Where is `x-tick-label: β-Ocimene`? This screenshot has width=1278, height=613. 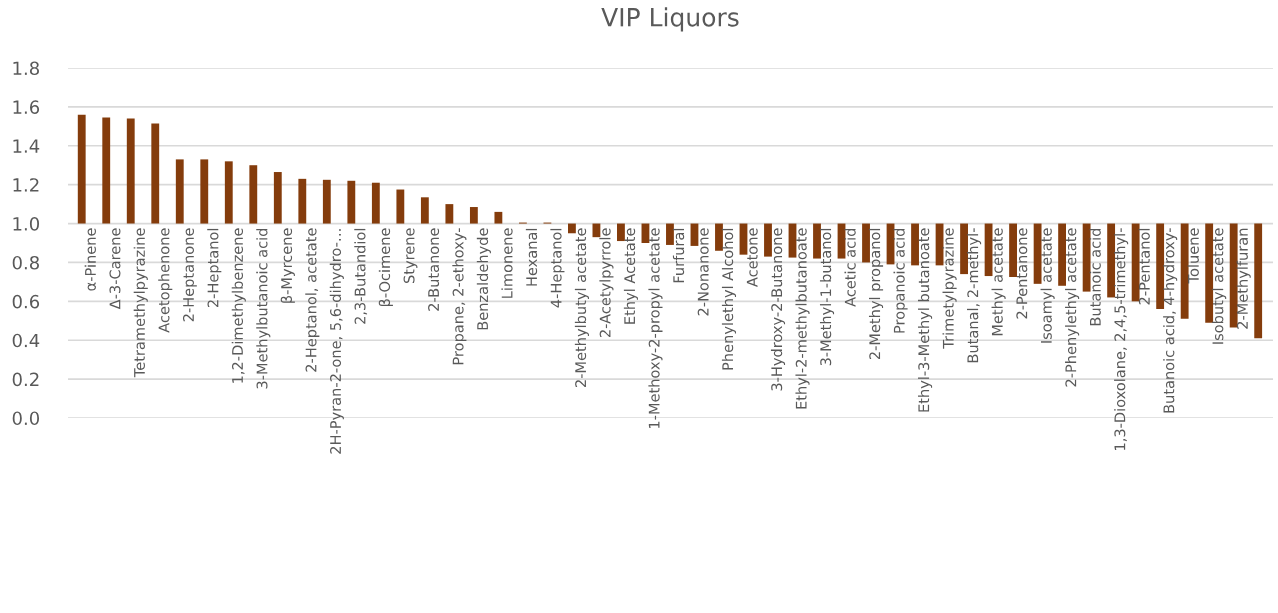 x-tick-label: β-Ocimene is located at coordinates (385, 267).